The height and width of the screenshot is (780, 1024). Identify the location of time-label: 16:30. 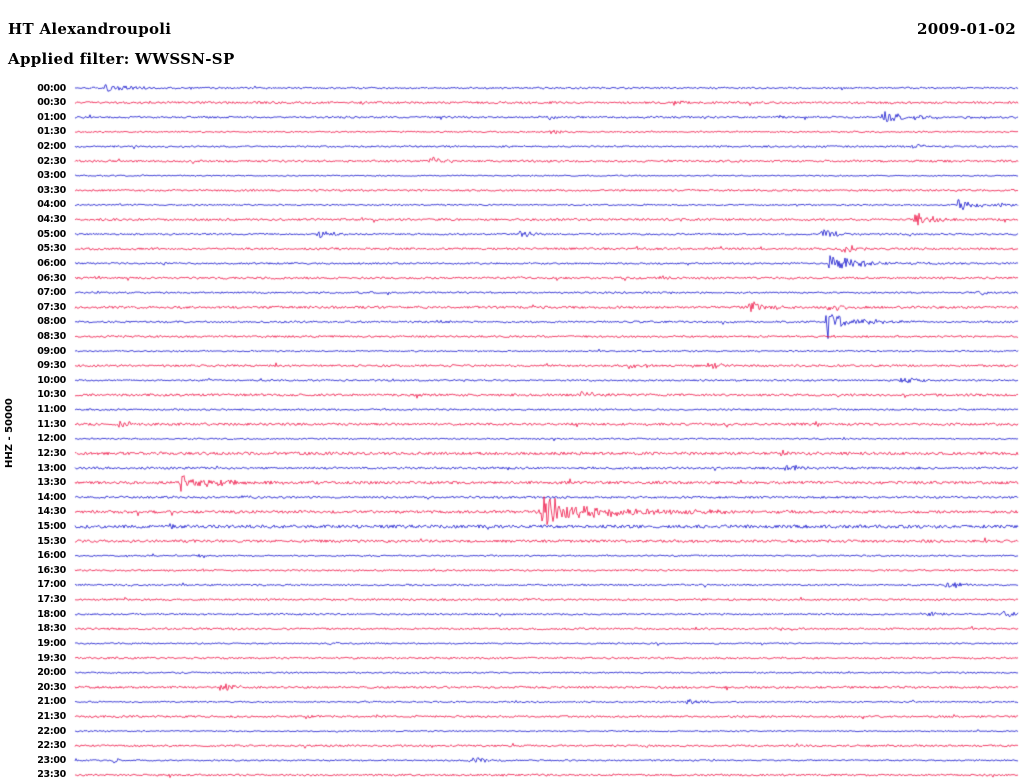
(51, 570).